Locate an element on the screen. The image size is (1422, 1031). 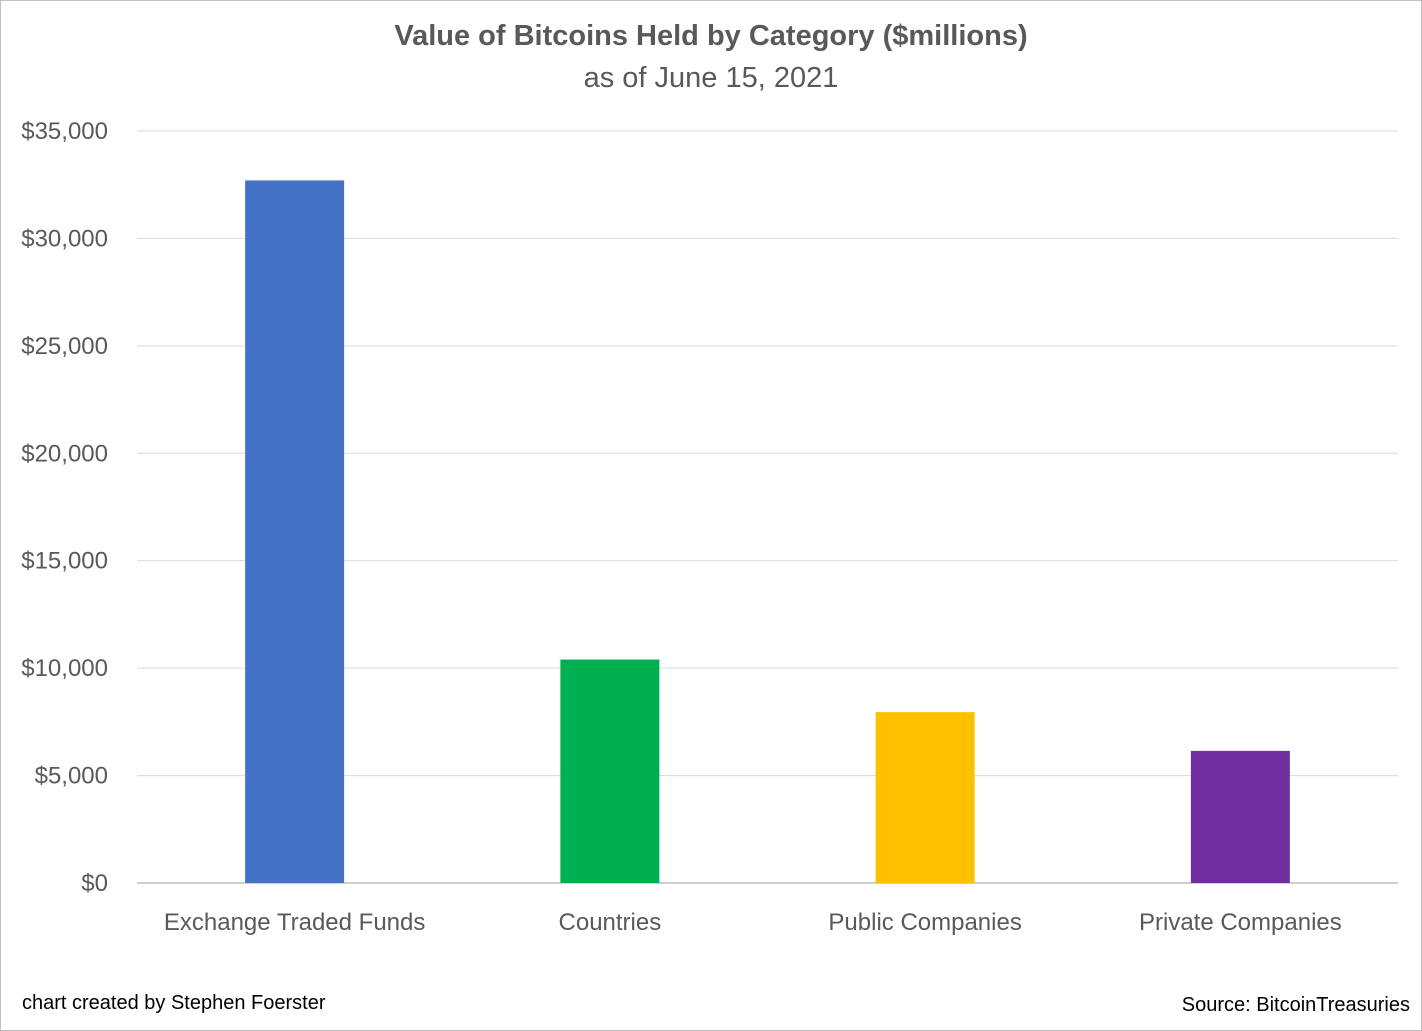
bar-public-companies is located at coordinates (925, 797).